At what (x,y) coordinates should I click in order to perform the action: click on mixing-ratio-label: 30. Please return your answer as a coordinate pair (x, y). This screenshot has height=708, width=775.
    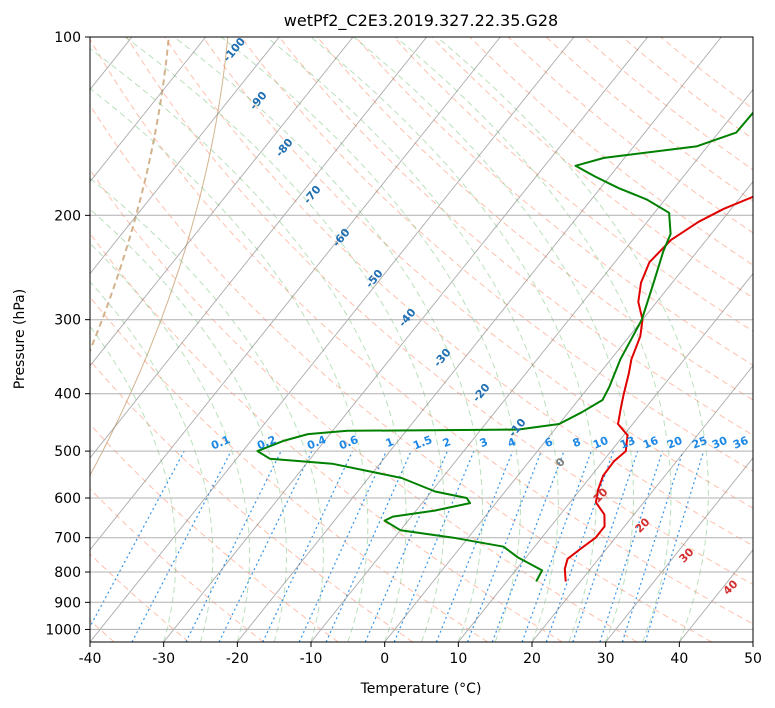
    Looking at the image, I should click on (719, 443).